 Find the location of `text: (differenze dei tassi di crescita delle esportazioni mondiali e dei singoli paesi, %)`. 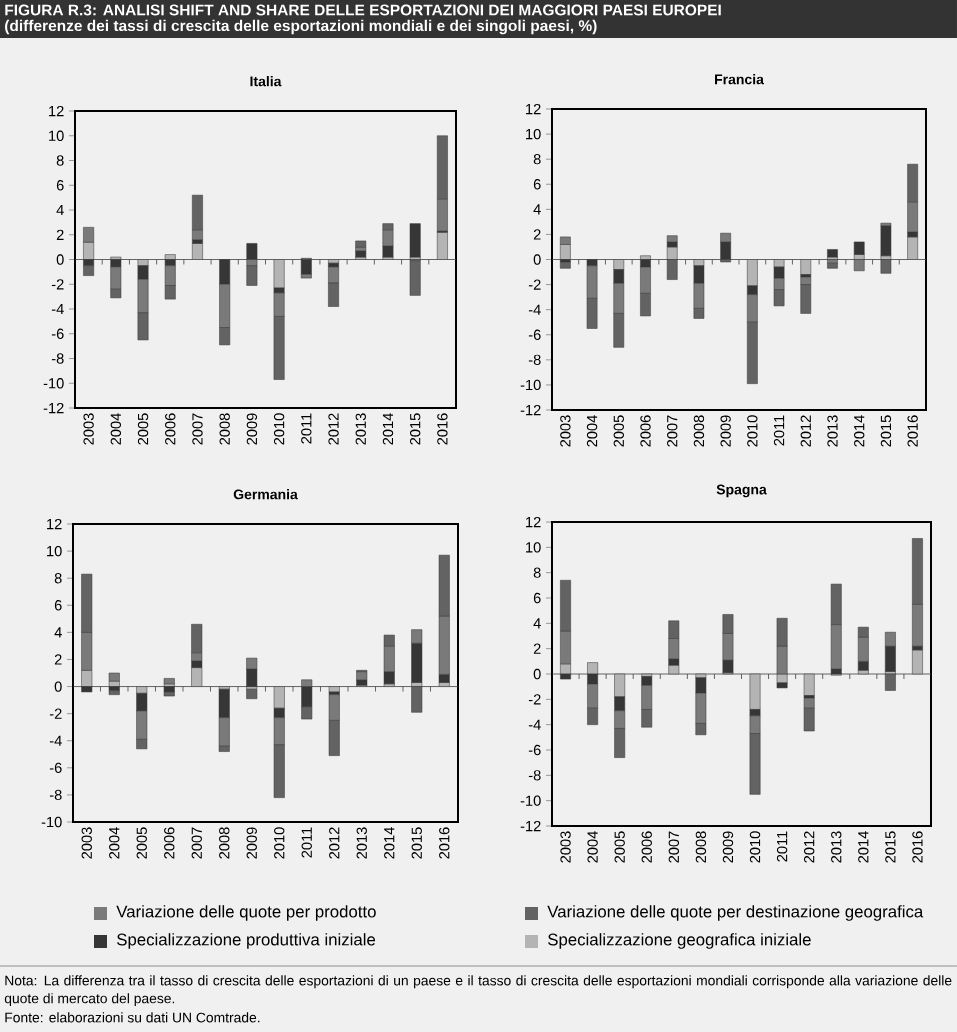

text: (differenze dei tassi di crescita delle esportazioni mondiali e dei singoli paesi, %) is located at coordinates (301, 27).